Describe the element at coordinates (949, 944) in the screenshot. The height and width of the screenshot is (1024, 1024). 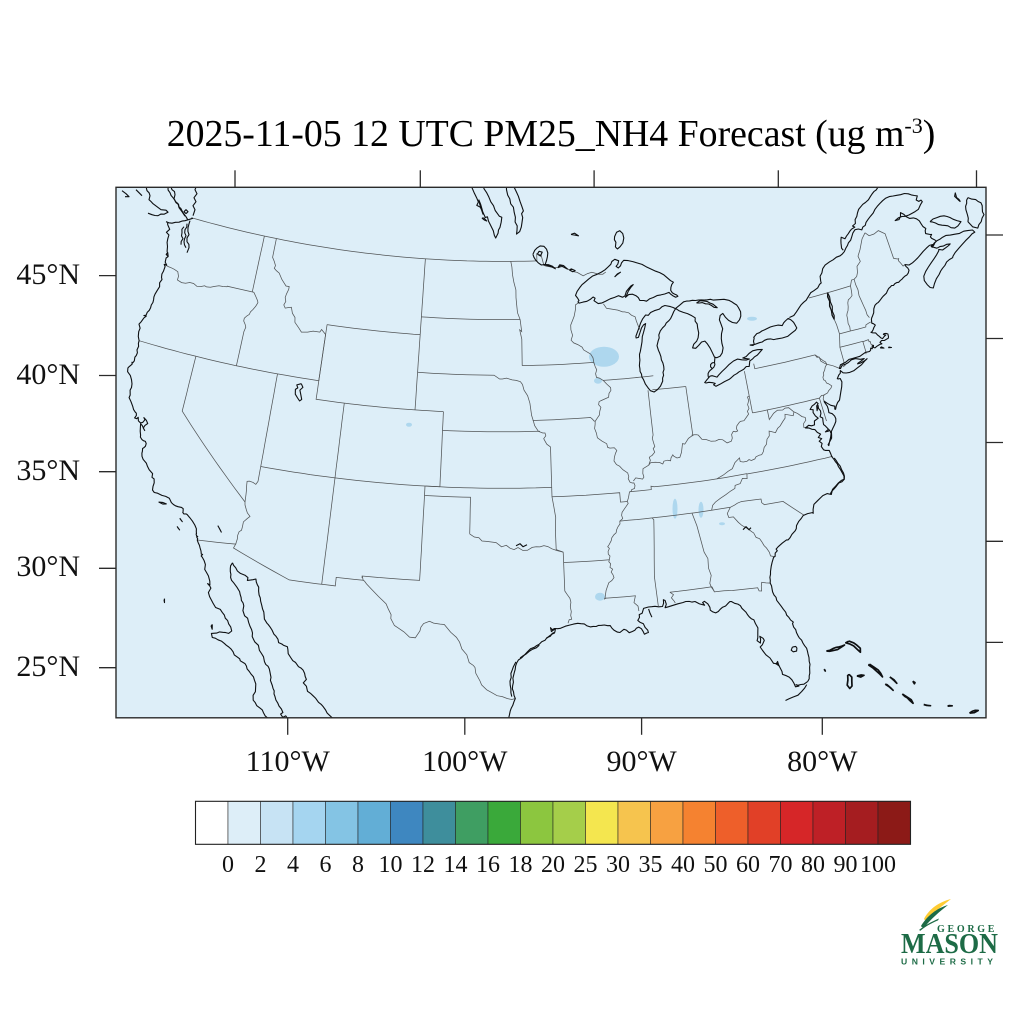
I see `svg-text: MASON` at that location.